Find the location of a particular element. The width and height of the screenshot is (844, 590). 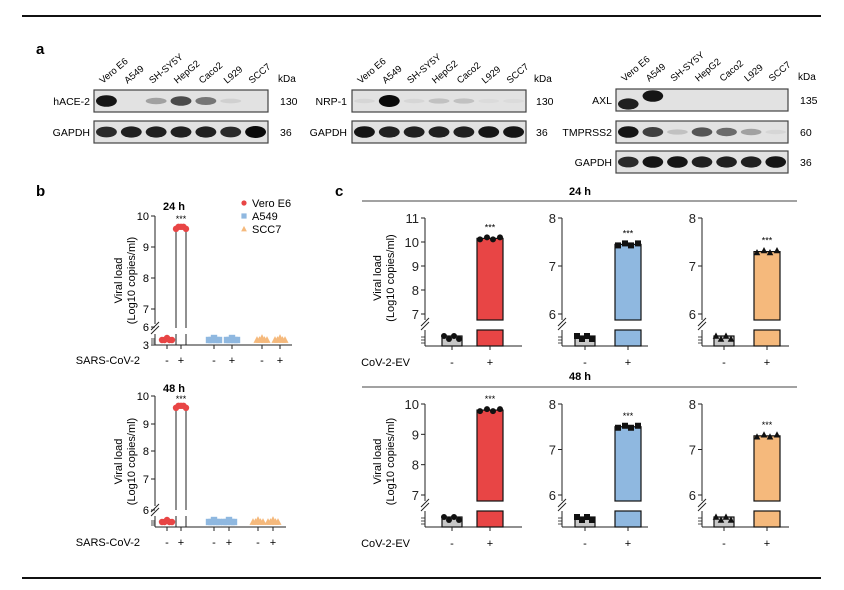

lane-label: SCC7 is located at coordinates (780, 72).